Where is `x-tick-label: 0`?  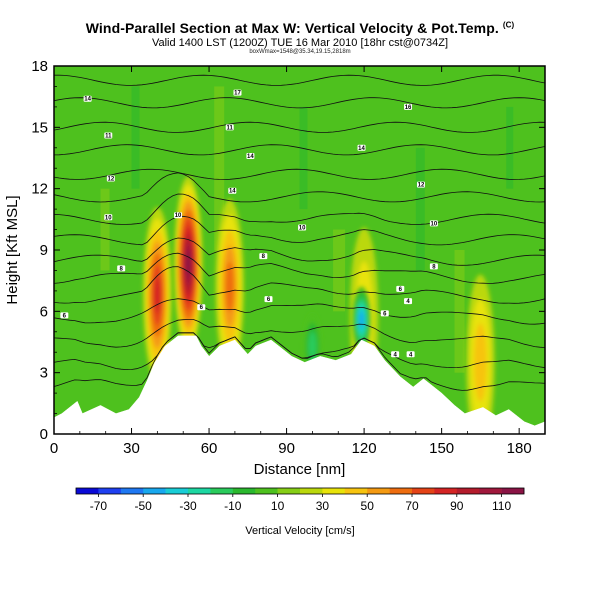 x-tick-label: 0 is located at coordinates (54, 448).